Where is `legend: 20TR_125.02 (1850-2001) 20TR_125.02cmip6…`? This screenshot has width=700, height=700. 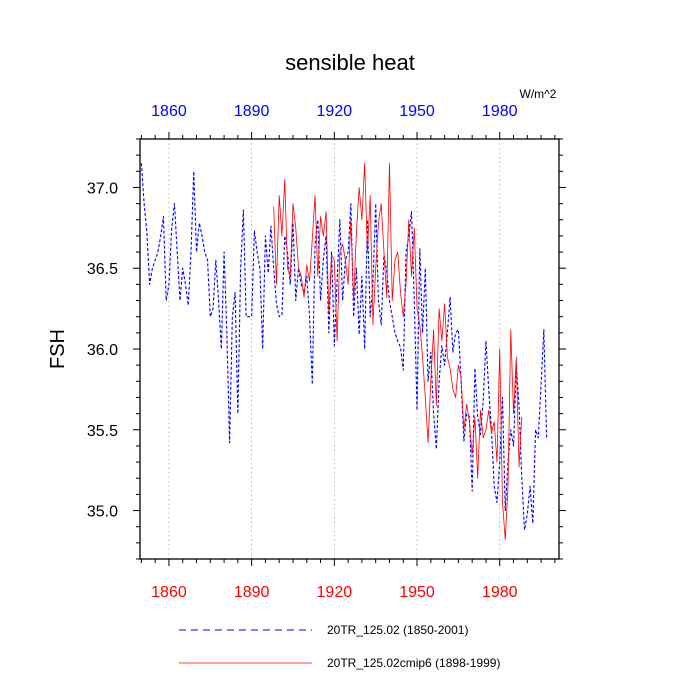
legend: 20TR_125.02 (1850-2001) 20TR_125.02cmip6… is located at coordinates (339, 646).